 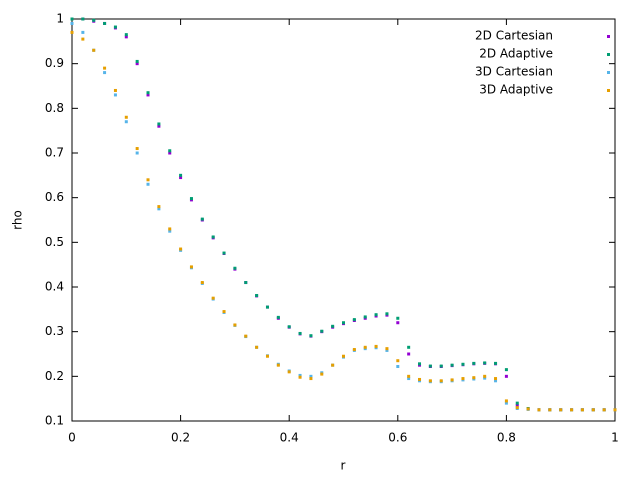 I want to click on y-tick-label: 0.2, so click(x=54, y=376).